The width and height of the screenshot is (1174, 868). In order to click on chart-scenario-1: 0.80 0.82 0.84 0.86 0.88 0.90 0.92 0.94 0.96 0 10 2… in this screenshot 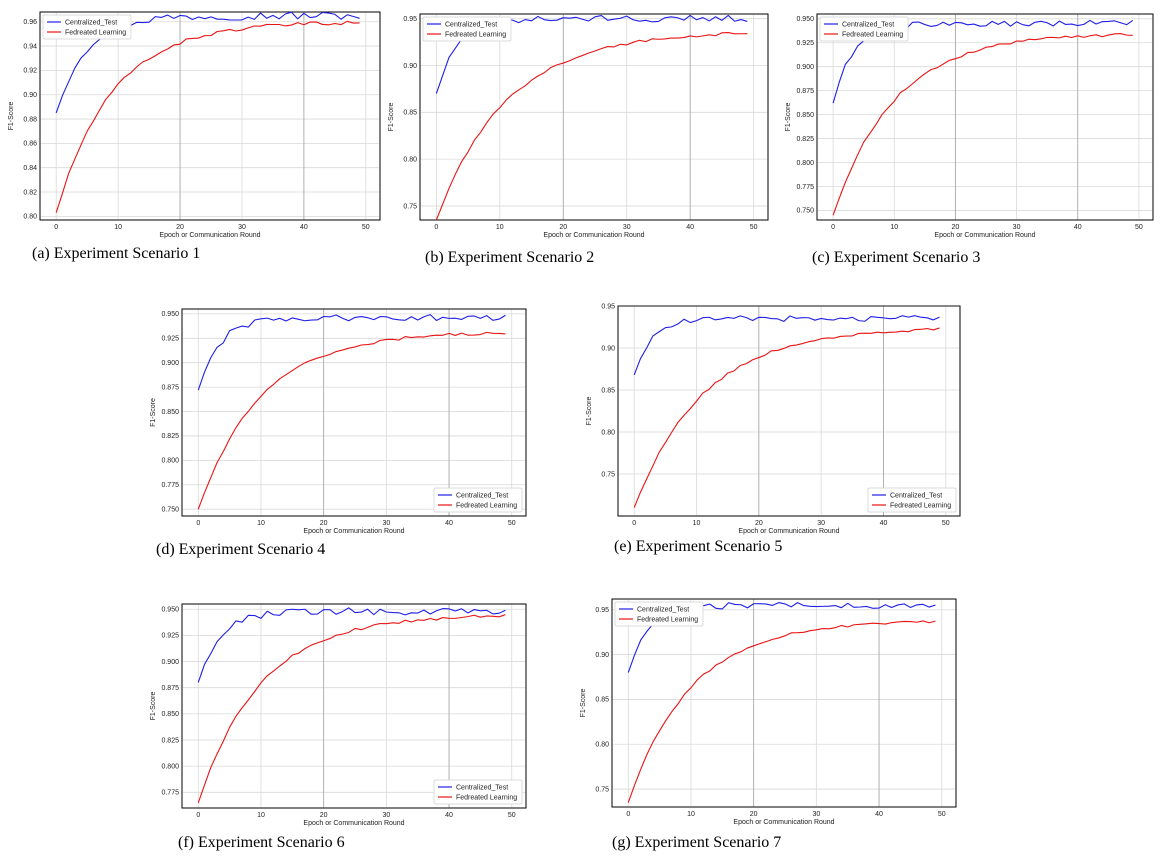, I will do `click(194, 125)`.